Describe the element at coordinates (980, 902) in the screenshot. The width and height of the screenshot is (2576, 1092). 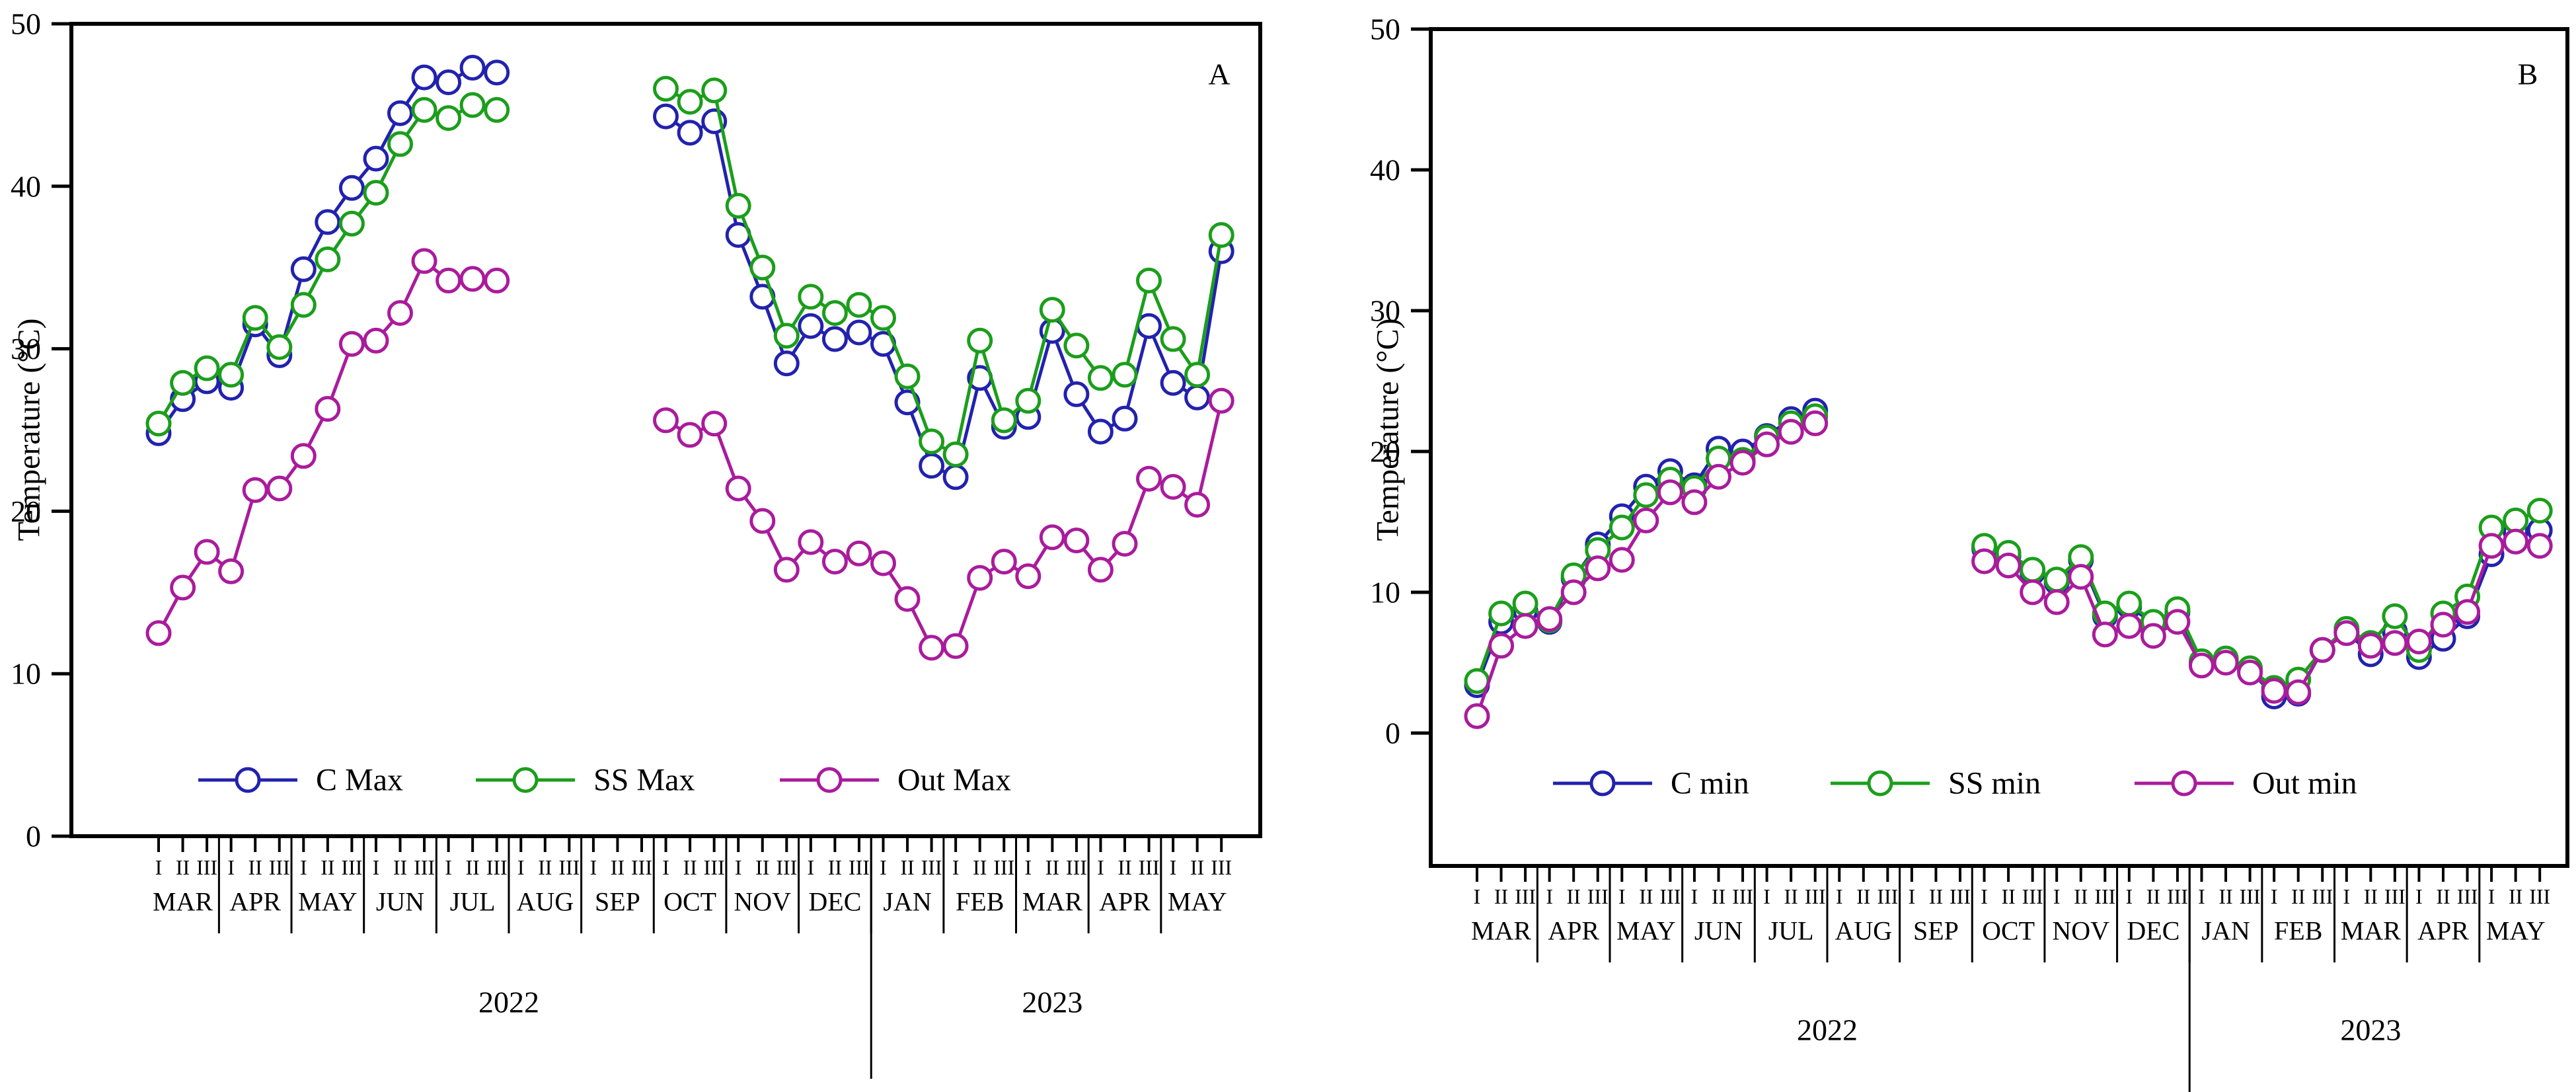
I see `month-label: FEB` at that location.